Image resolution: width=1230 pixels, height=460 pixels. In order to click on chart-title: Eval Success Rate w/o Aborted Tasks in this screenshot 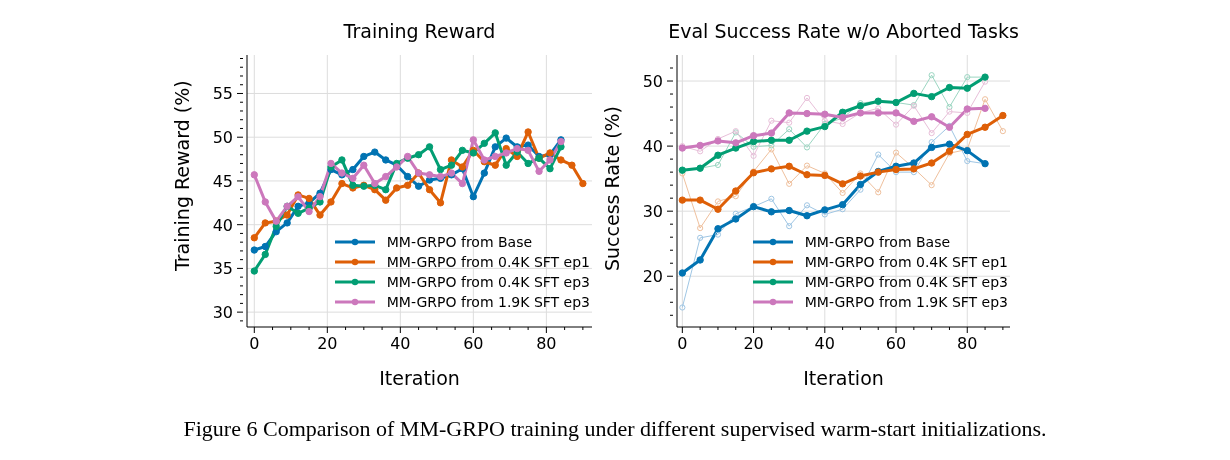, I will do `click(843, 31)`.